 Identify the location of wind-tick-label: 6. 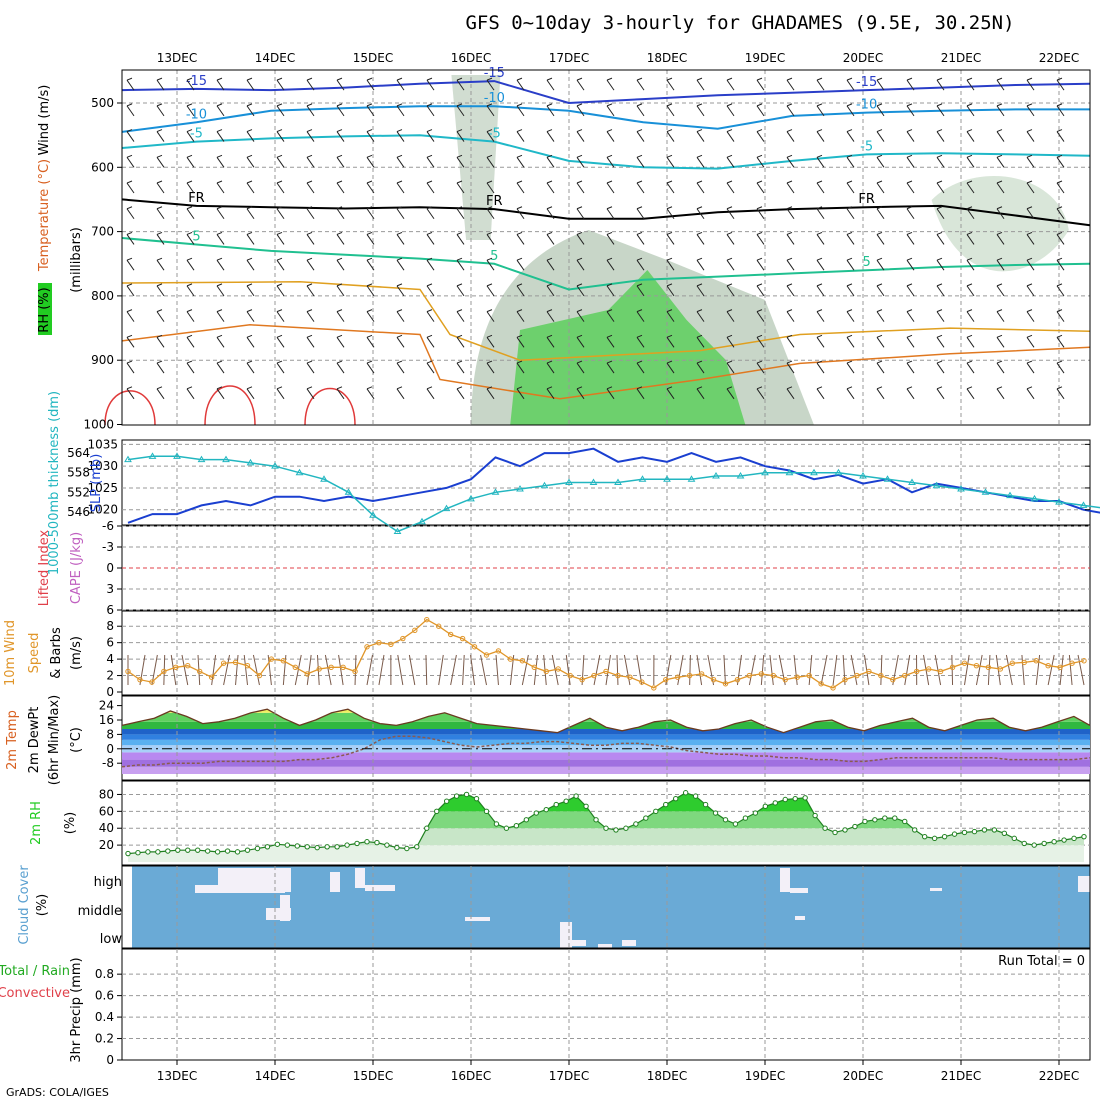
(110, 643).